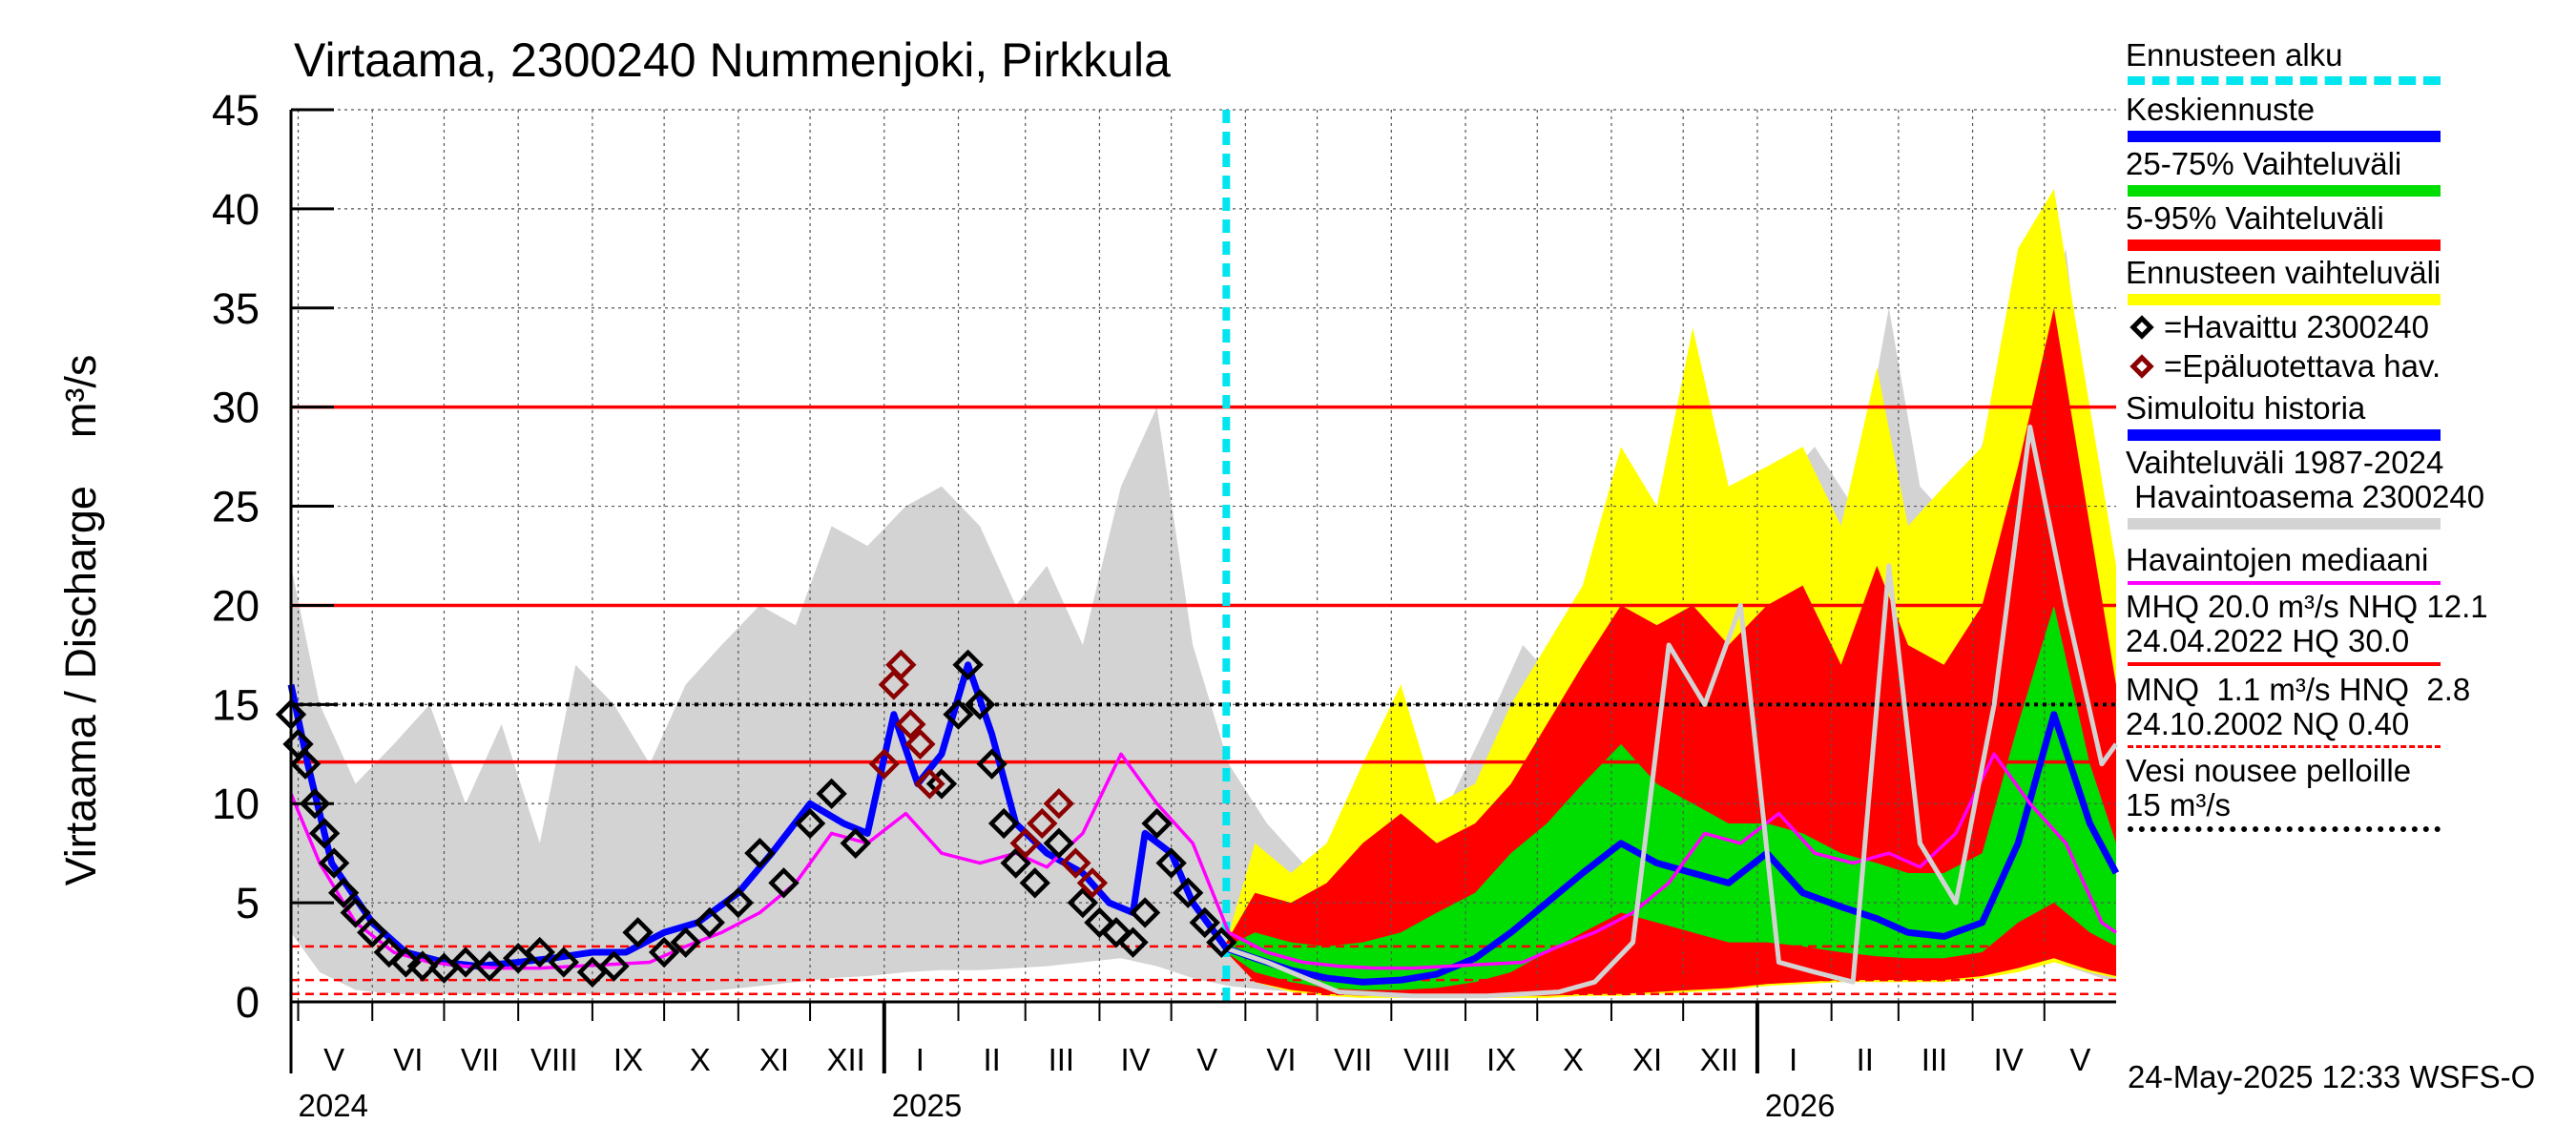  What do you see at coordinates (2264, 164) in the screenshot?
I see `legend-label: 25-75% Vaihteluväli` at bounding box center [2264, 164].